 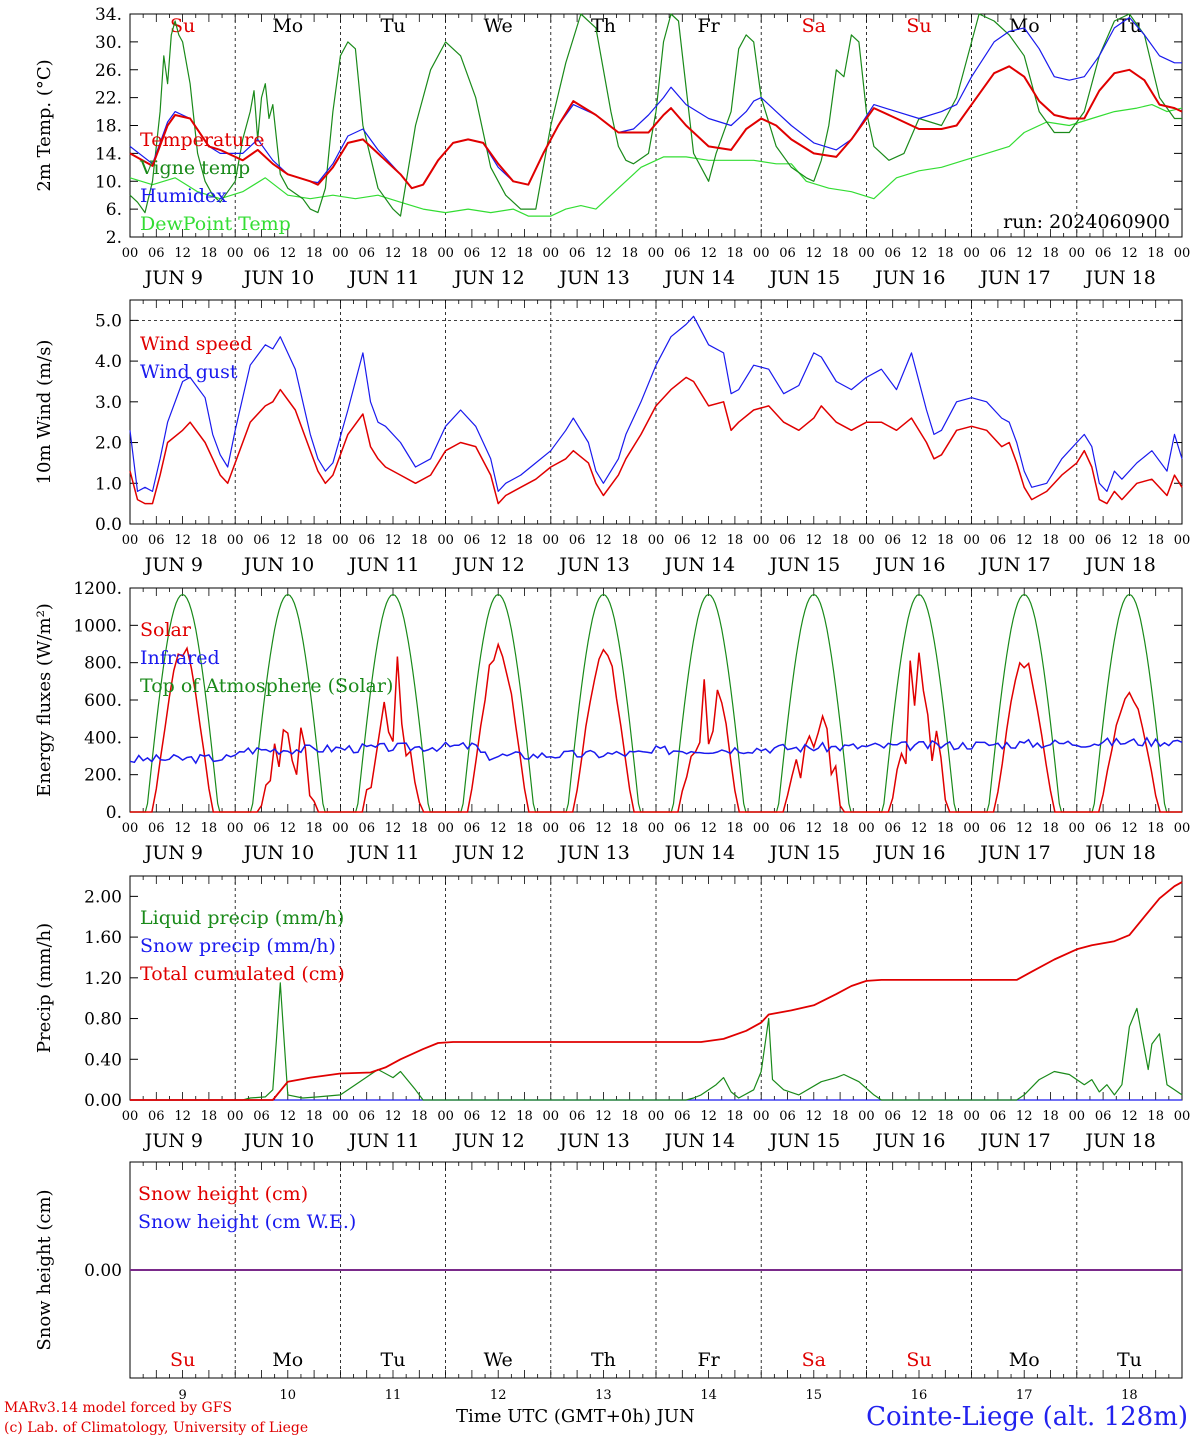 I want to click on panel4-date-label: JUN 16, so click(x=909, y=1141).